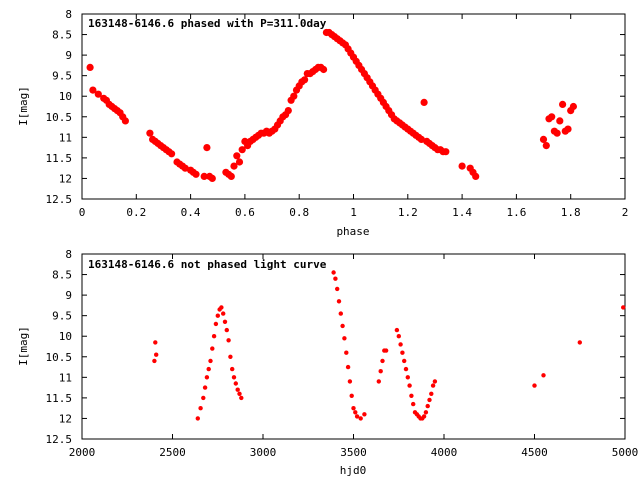 The height and width of the screenshot is (480, 640). What do you see at coordinates (207, 264) in the screenshot?
I see `chart-title: 163148-6146.6 not phased light curve` at bounding box center [207, 264].